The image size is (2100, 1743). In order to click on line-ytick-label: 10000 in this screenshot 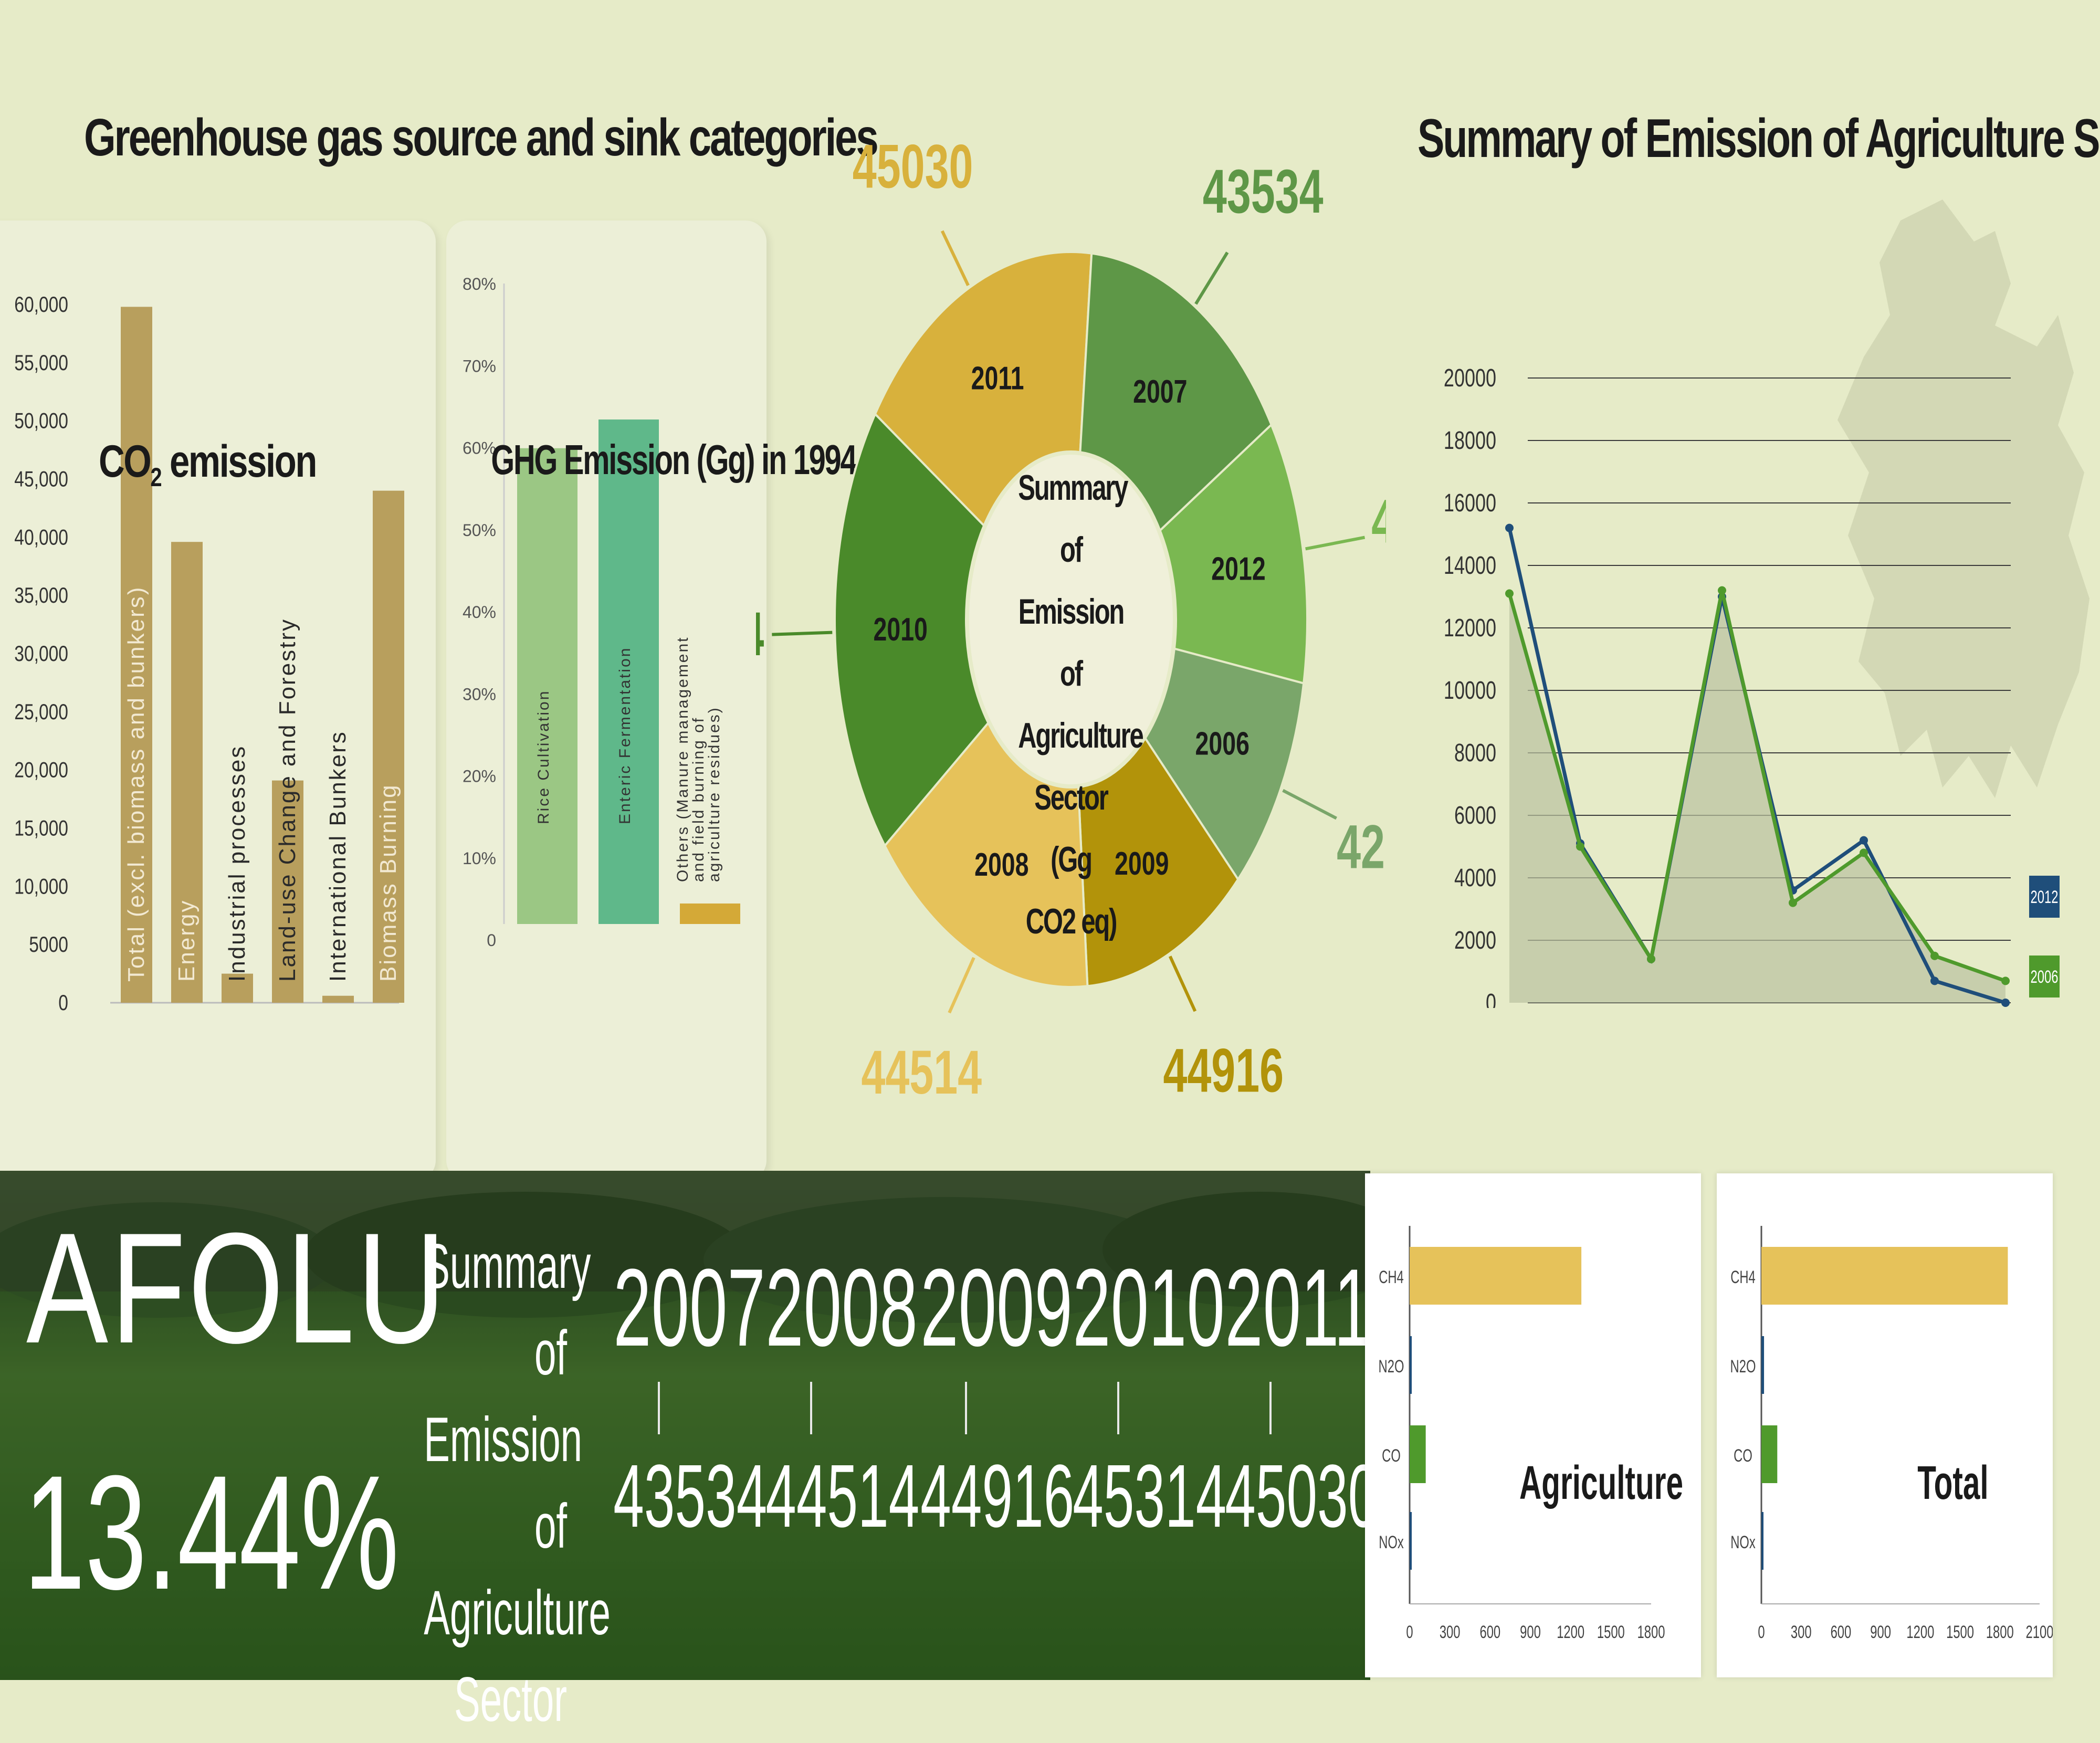, I will do `click(1470, 690)`.